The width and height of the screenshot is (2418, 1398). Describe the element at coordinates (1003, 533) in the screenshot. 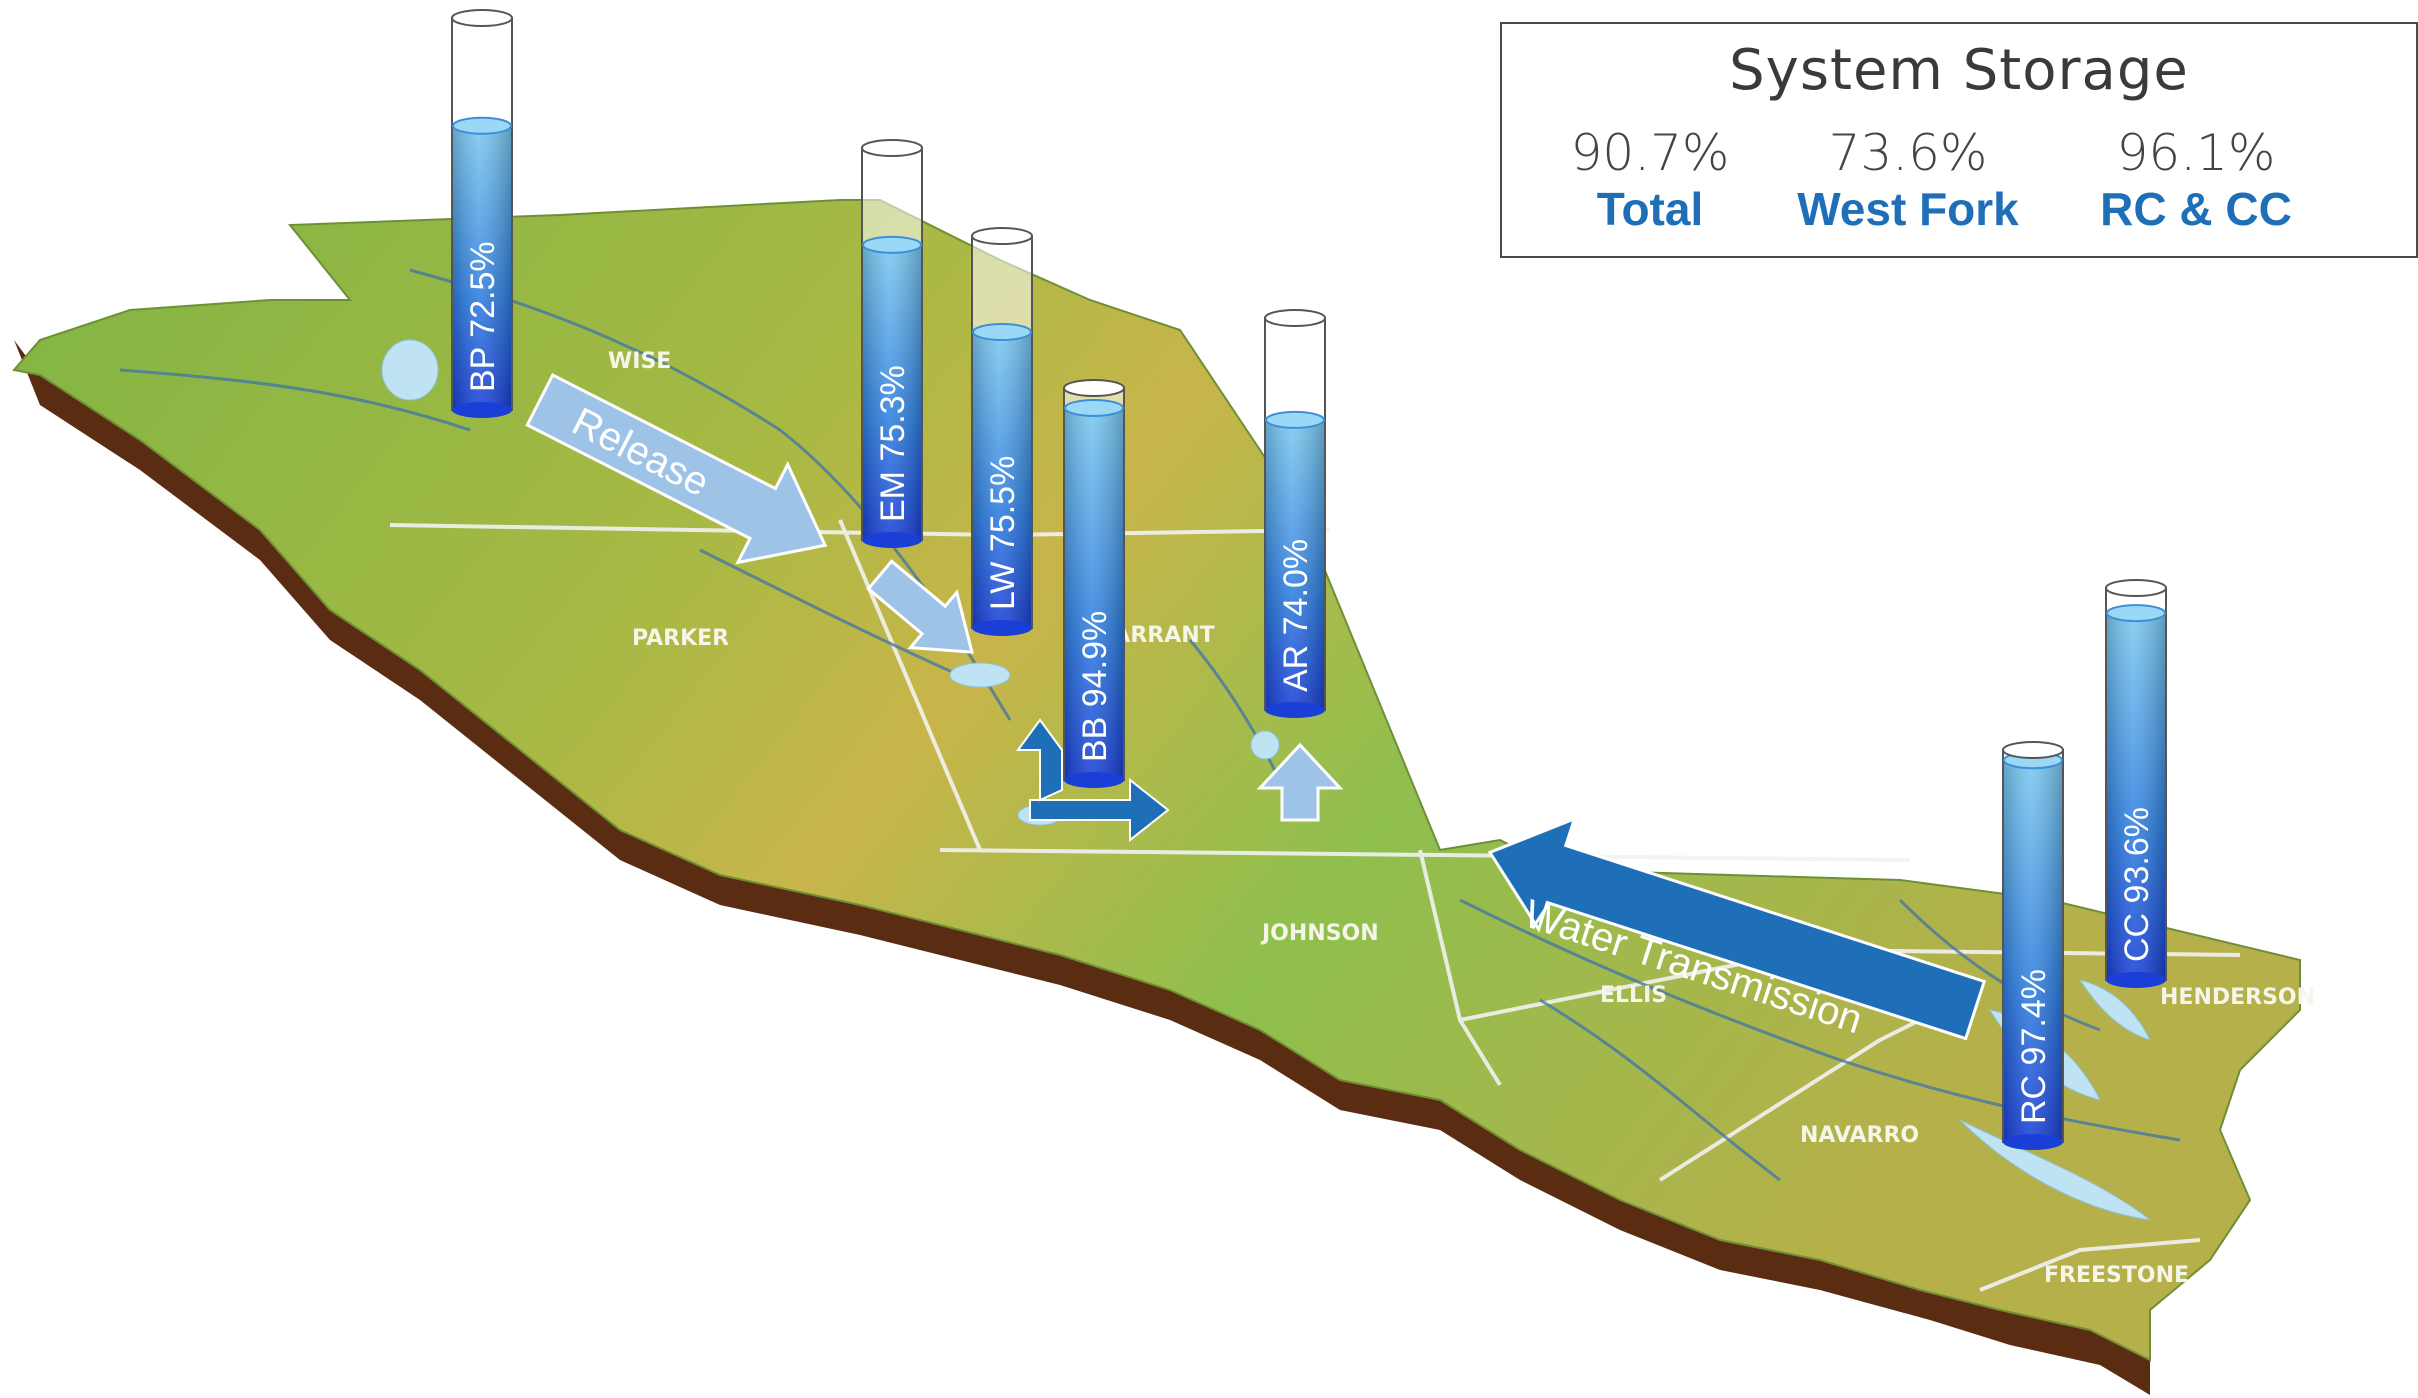

I see `gauge-label: LW 75.5%` at that location.